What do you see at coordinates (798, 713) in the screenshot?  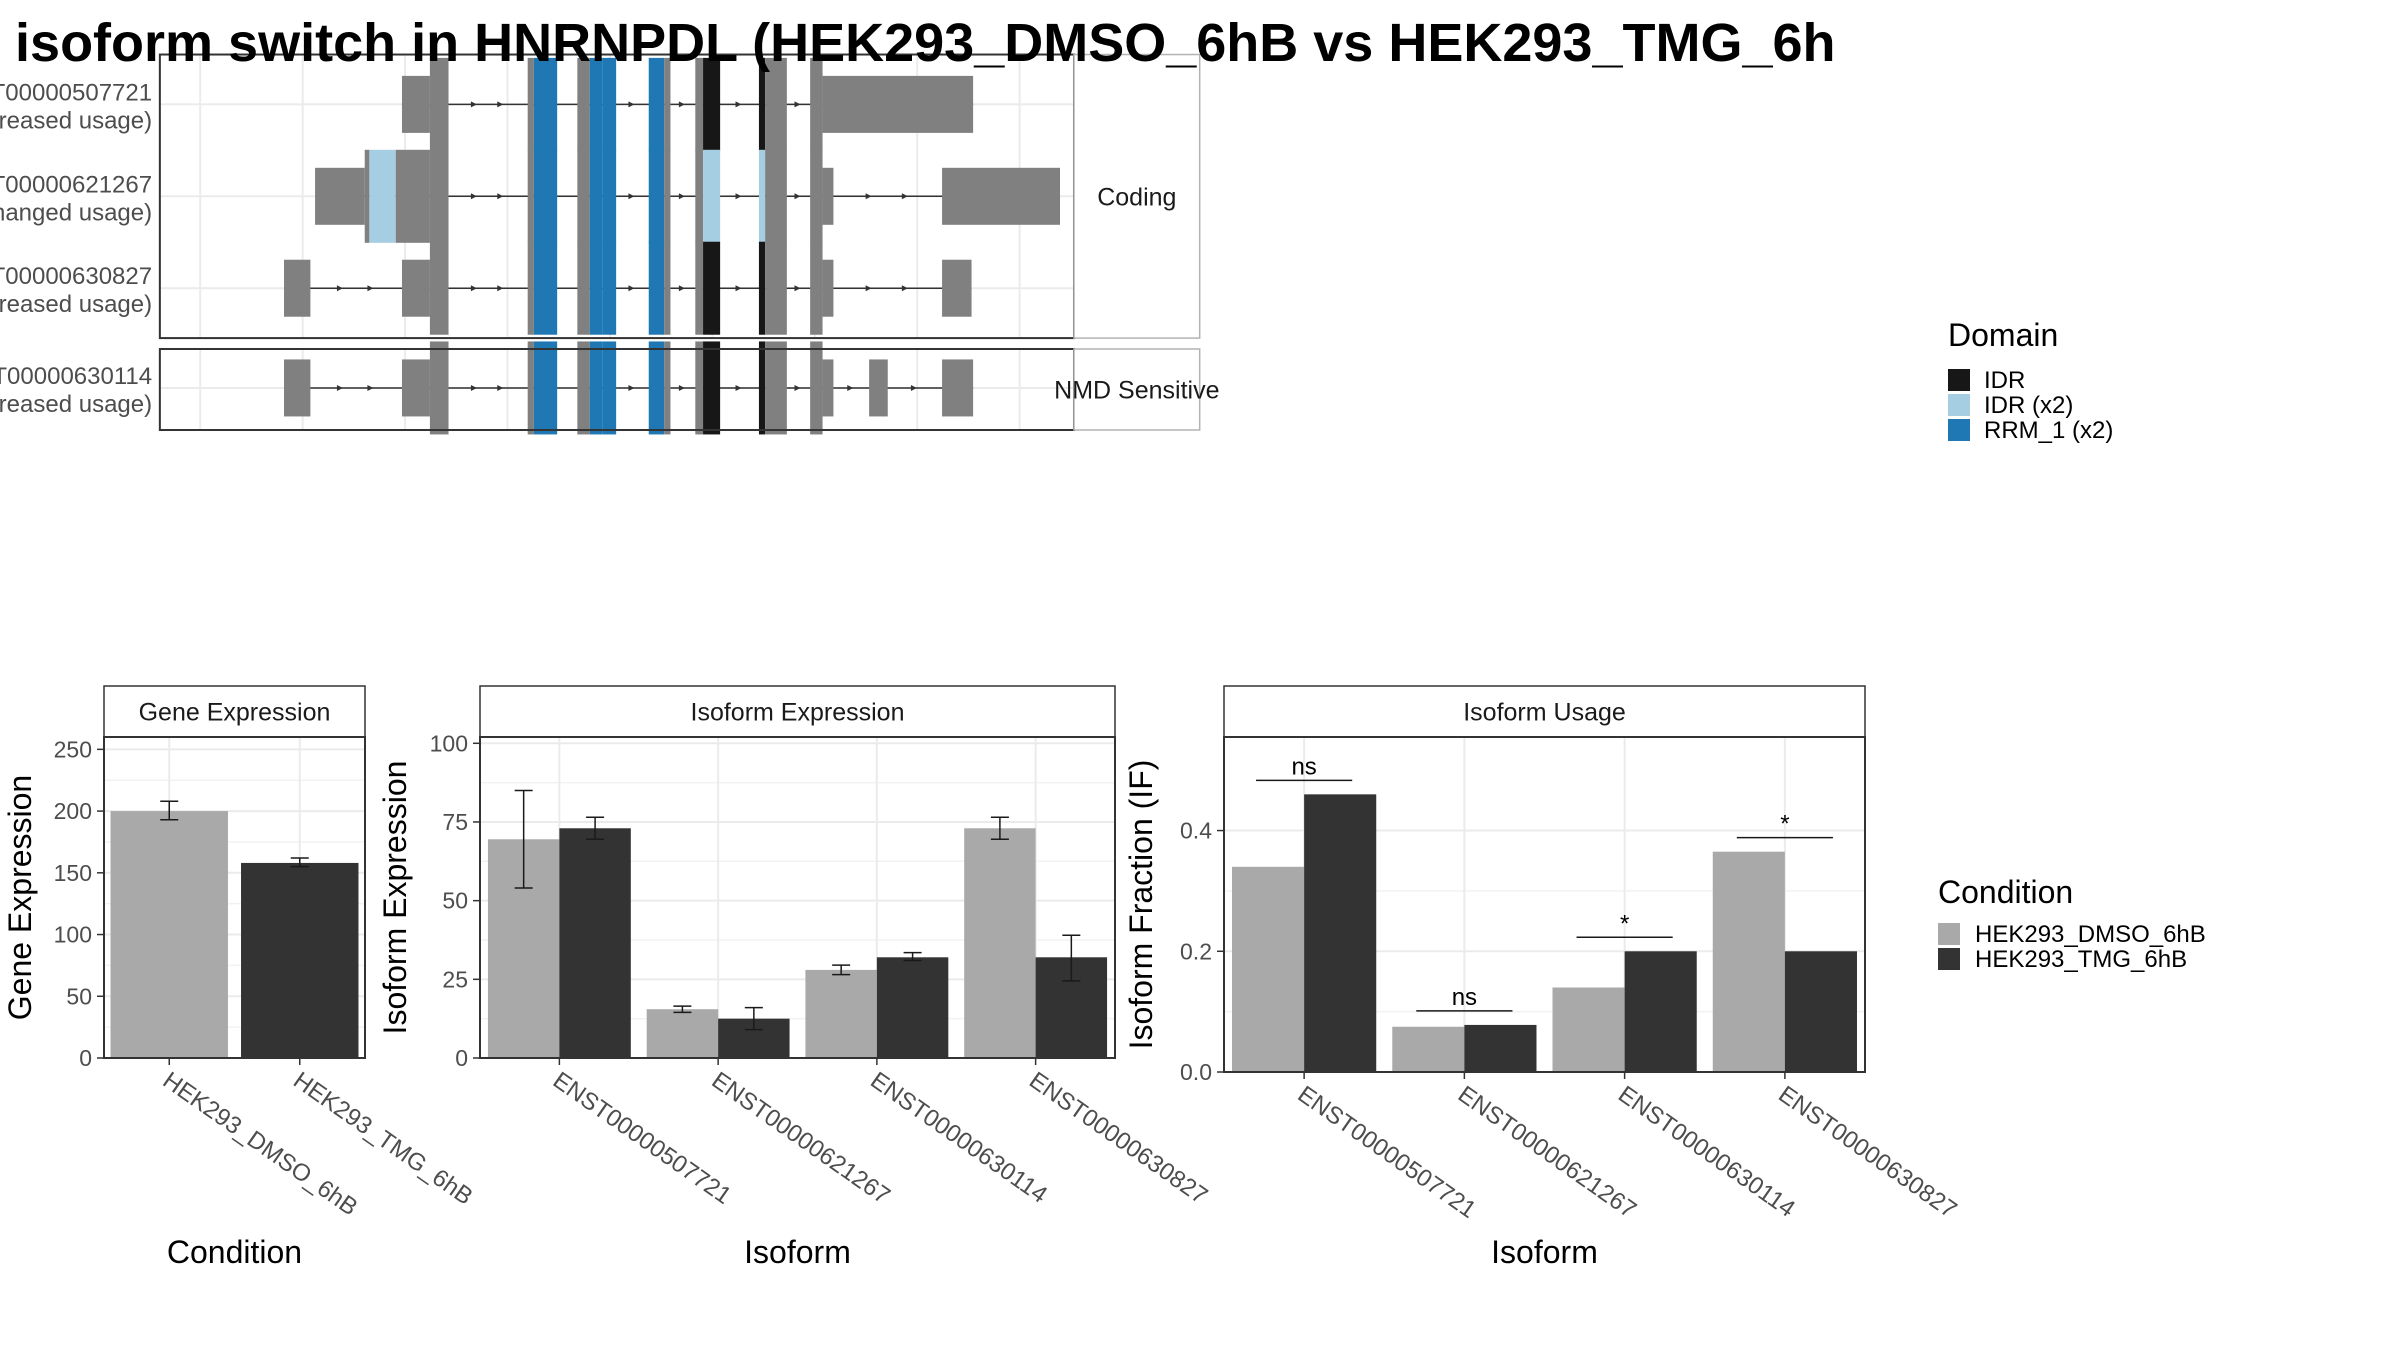 I see `panel-strip-label: Isoform Expression` at bounding box center [798, 713].